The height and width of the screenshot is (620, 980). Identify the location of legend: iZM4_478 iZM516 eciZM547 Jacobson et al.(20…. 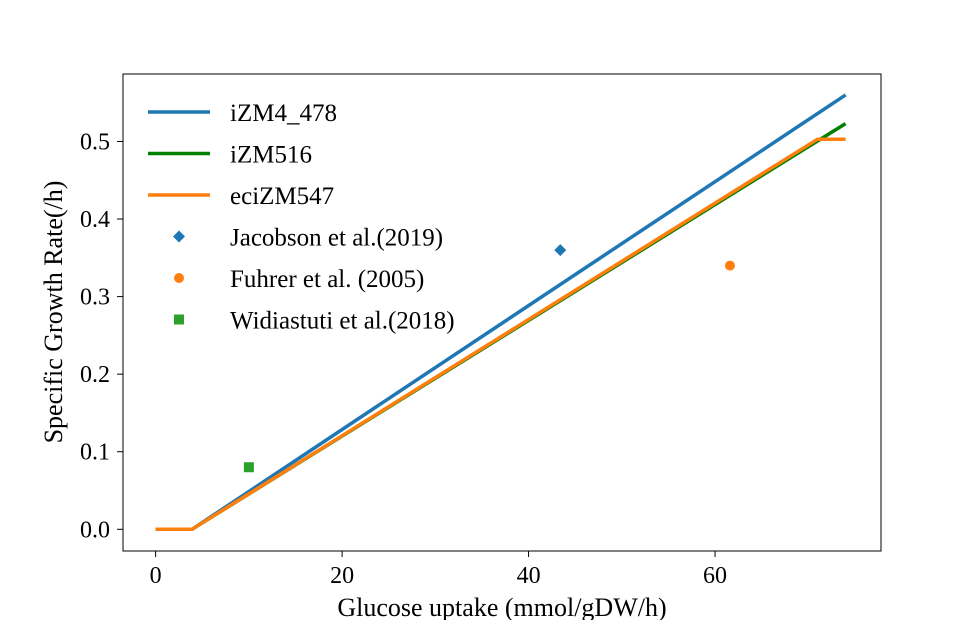
(301, 217).